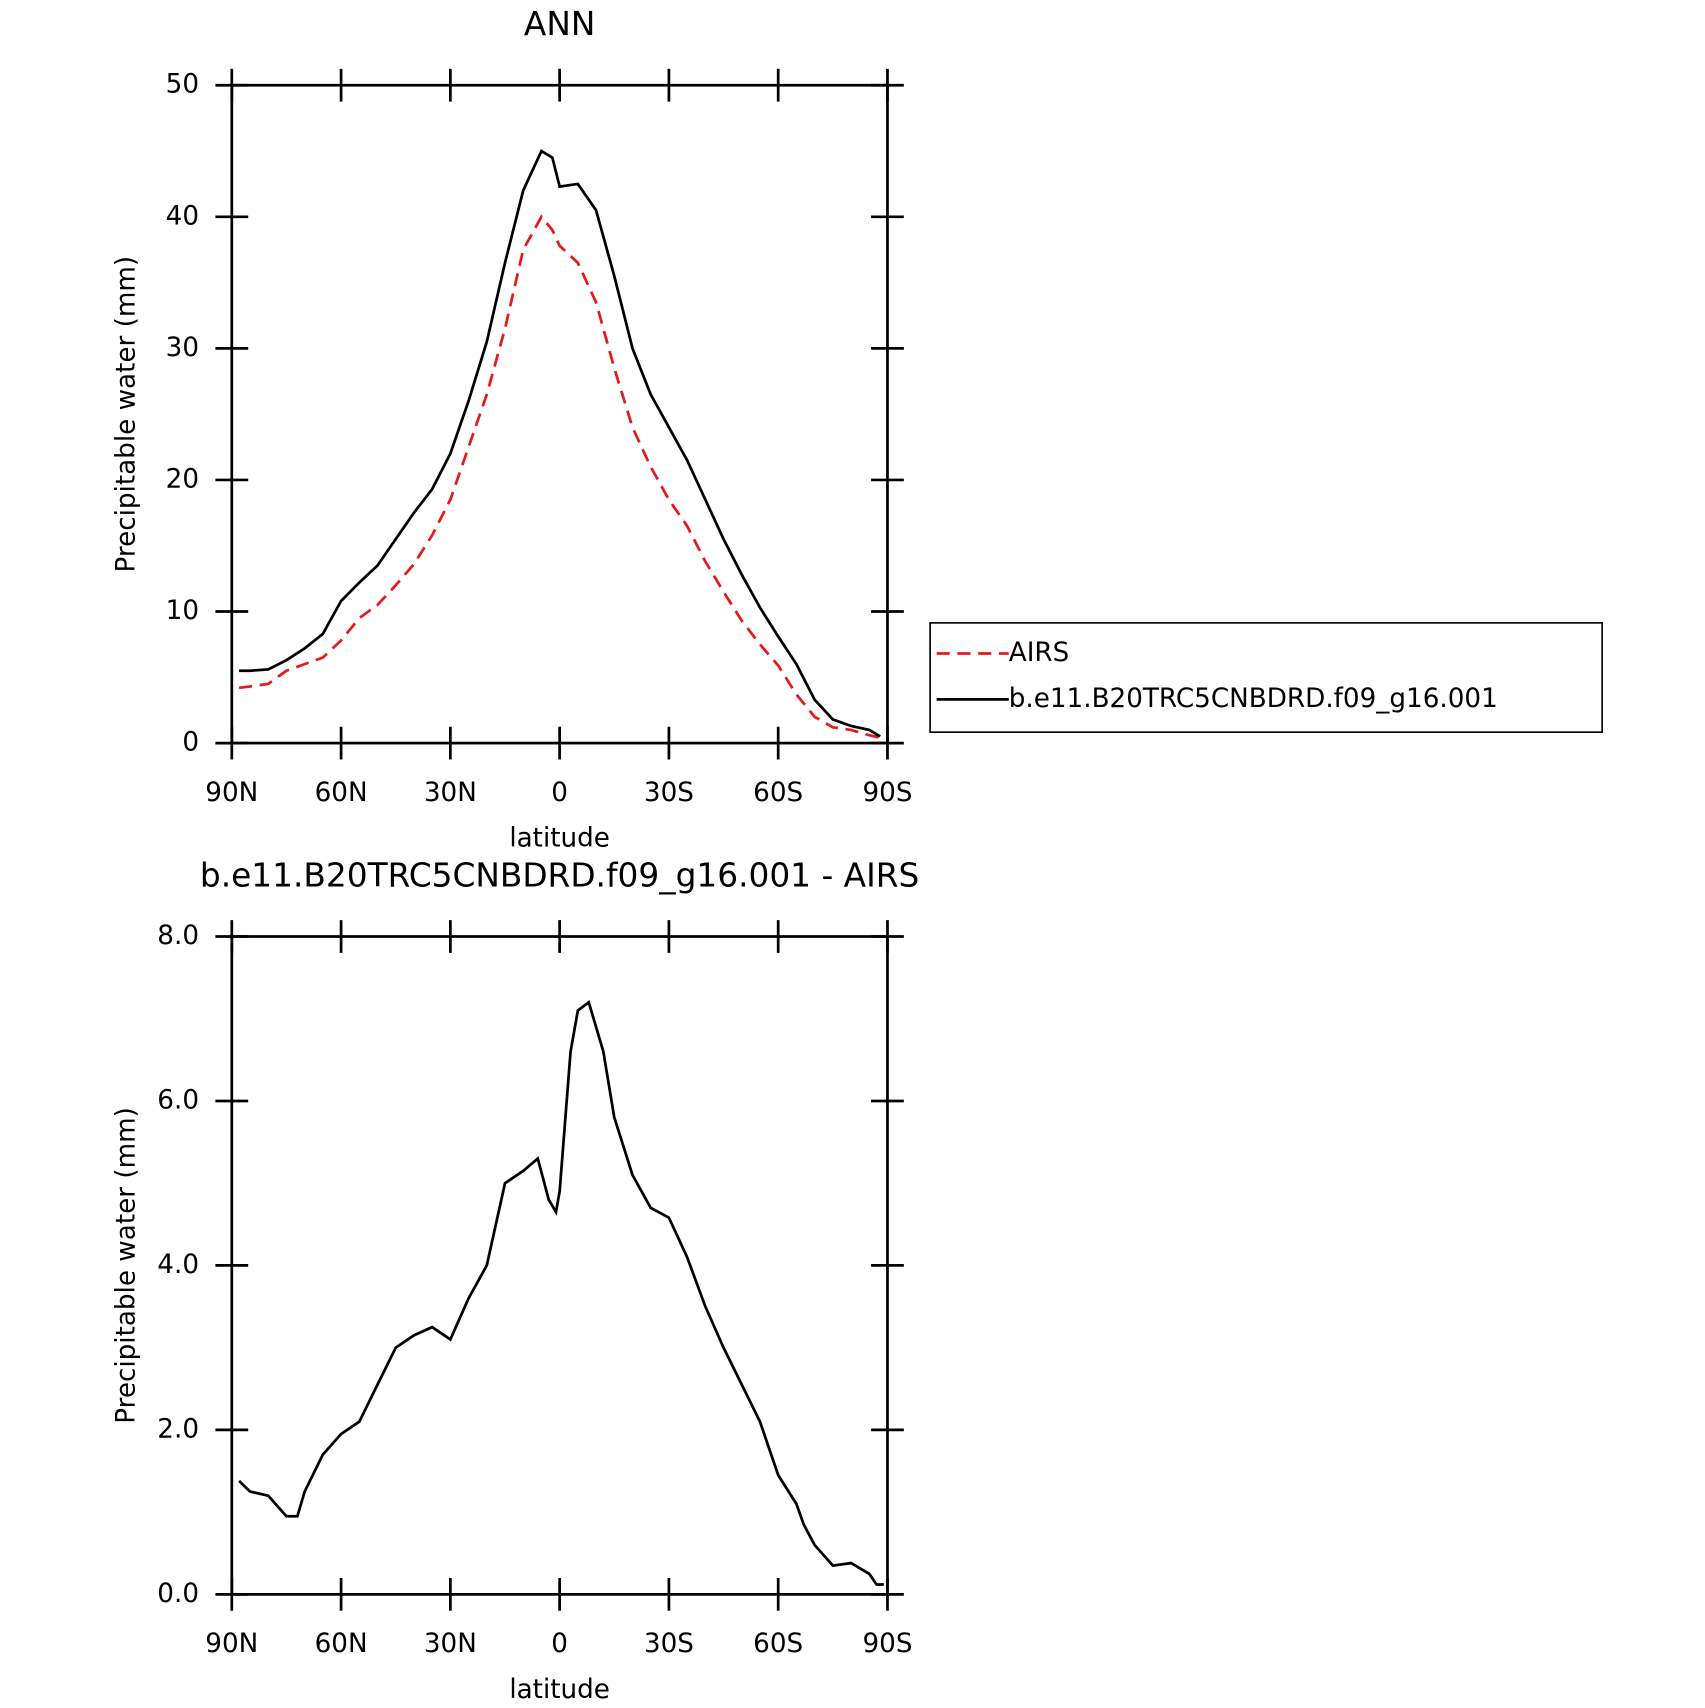 The image size is (1705, 1708). Describe the element at coordinates (178, 1594) in the screenshot. I see `y-tick-label: 0.0` at that location.